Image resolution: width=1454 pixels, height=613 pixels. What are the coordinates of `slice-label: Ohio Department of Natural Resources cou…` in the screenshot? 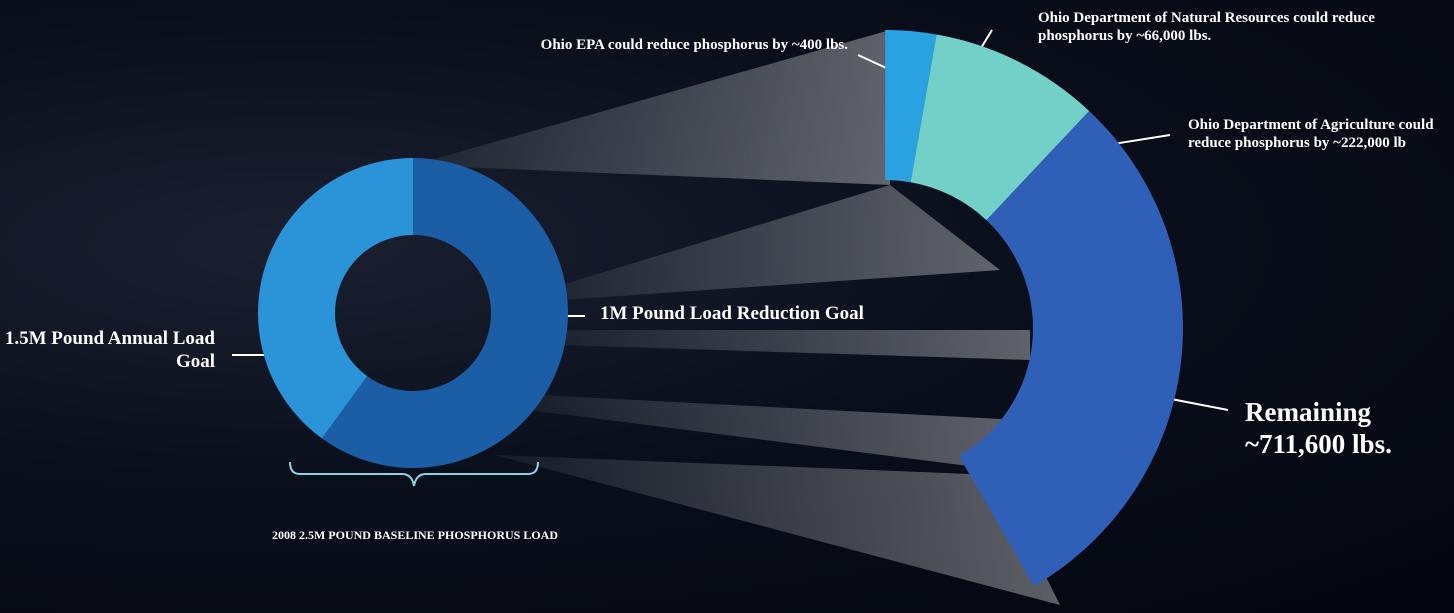 It's located at (1206, 27).